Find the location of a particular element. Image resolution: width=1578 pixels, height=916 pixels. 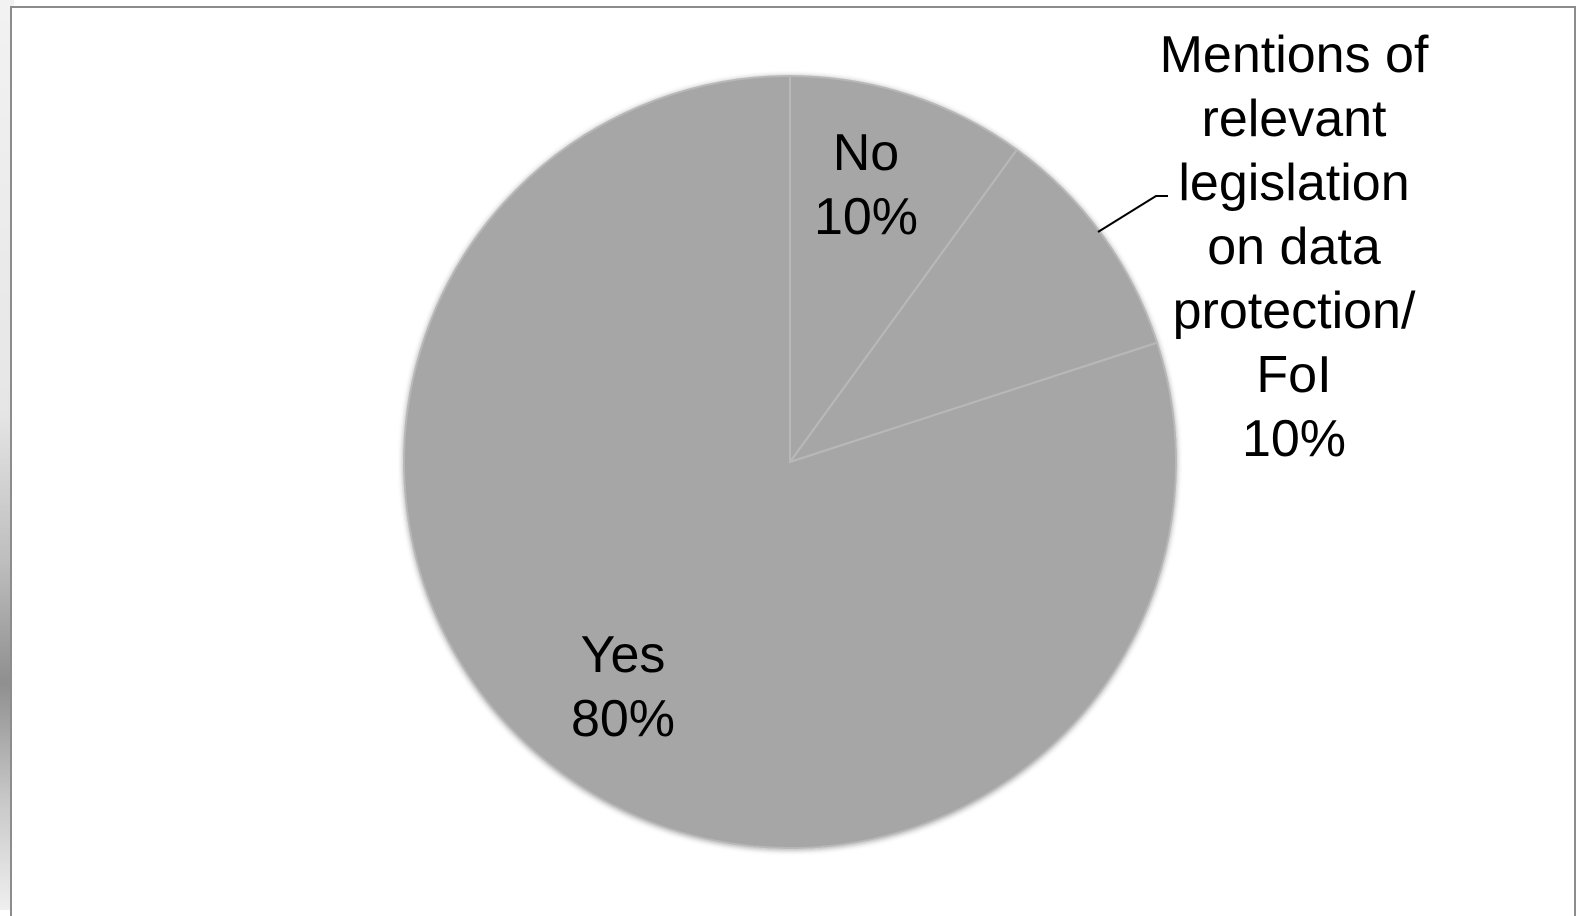

leader-line-mentions-of-relevant-legislation-on-data is located at coordinates (1132, 214).